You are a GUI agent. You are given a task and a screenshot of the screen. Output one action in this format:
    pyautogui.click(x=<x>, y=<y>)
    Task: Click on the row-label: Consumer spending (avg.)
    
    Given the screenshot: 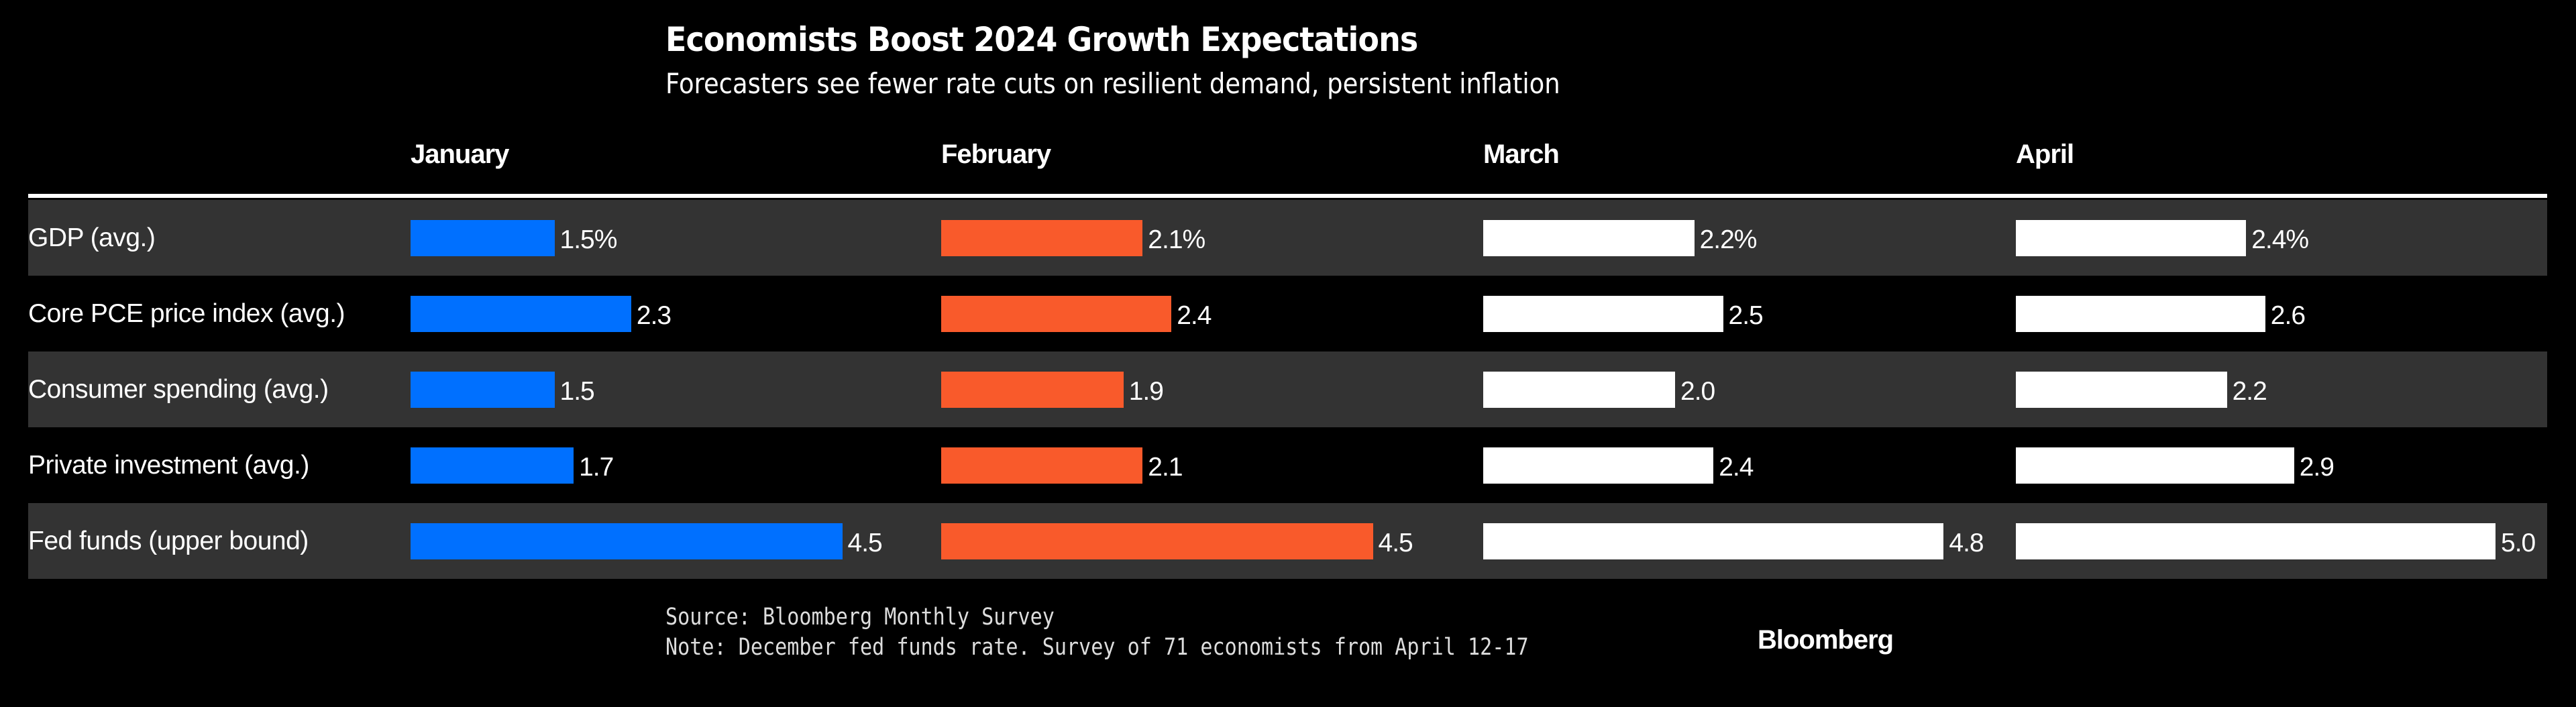 What is the action you would take?
    pyautogui.click(x=178, y=389)
    